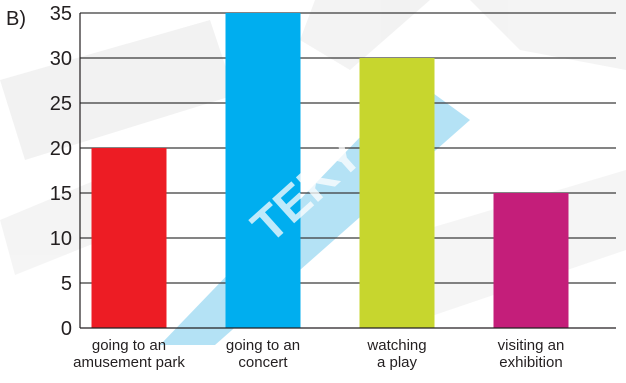 The height and width of the screenshot is (383, 626). What do you see at coordinates (61, 59) in the screenshot?
I see `y-tick-label-30: 30` at bounding box center [61, 59].